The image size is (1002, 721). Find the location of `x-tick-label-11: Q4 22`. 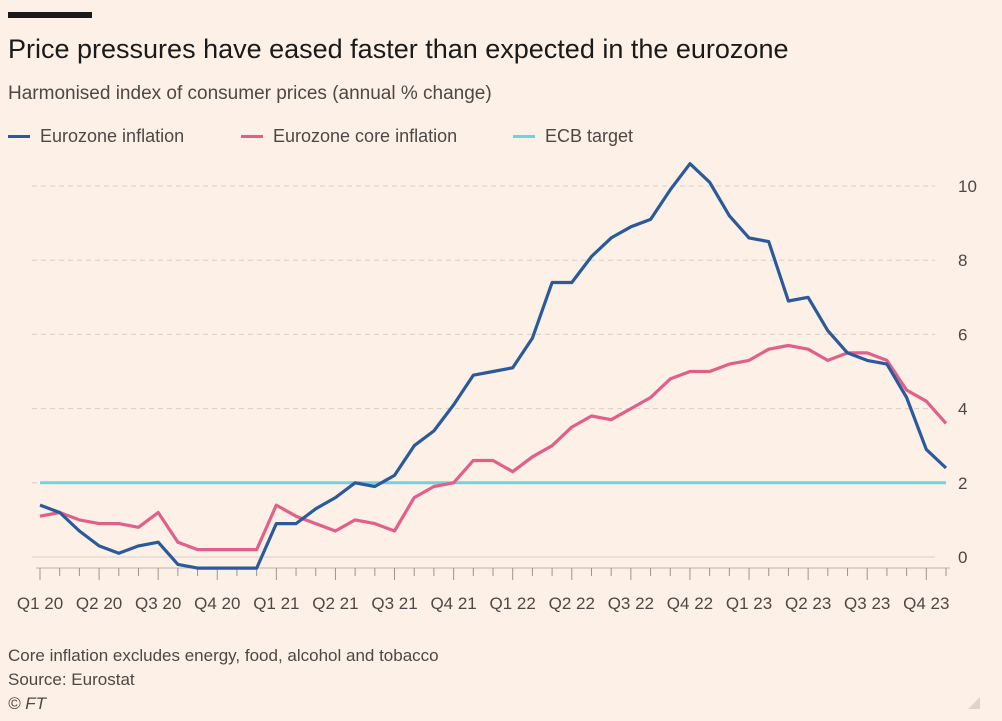

x-tick-label-11: Q4 22 is located at coordinates (690, 603).